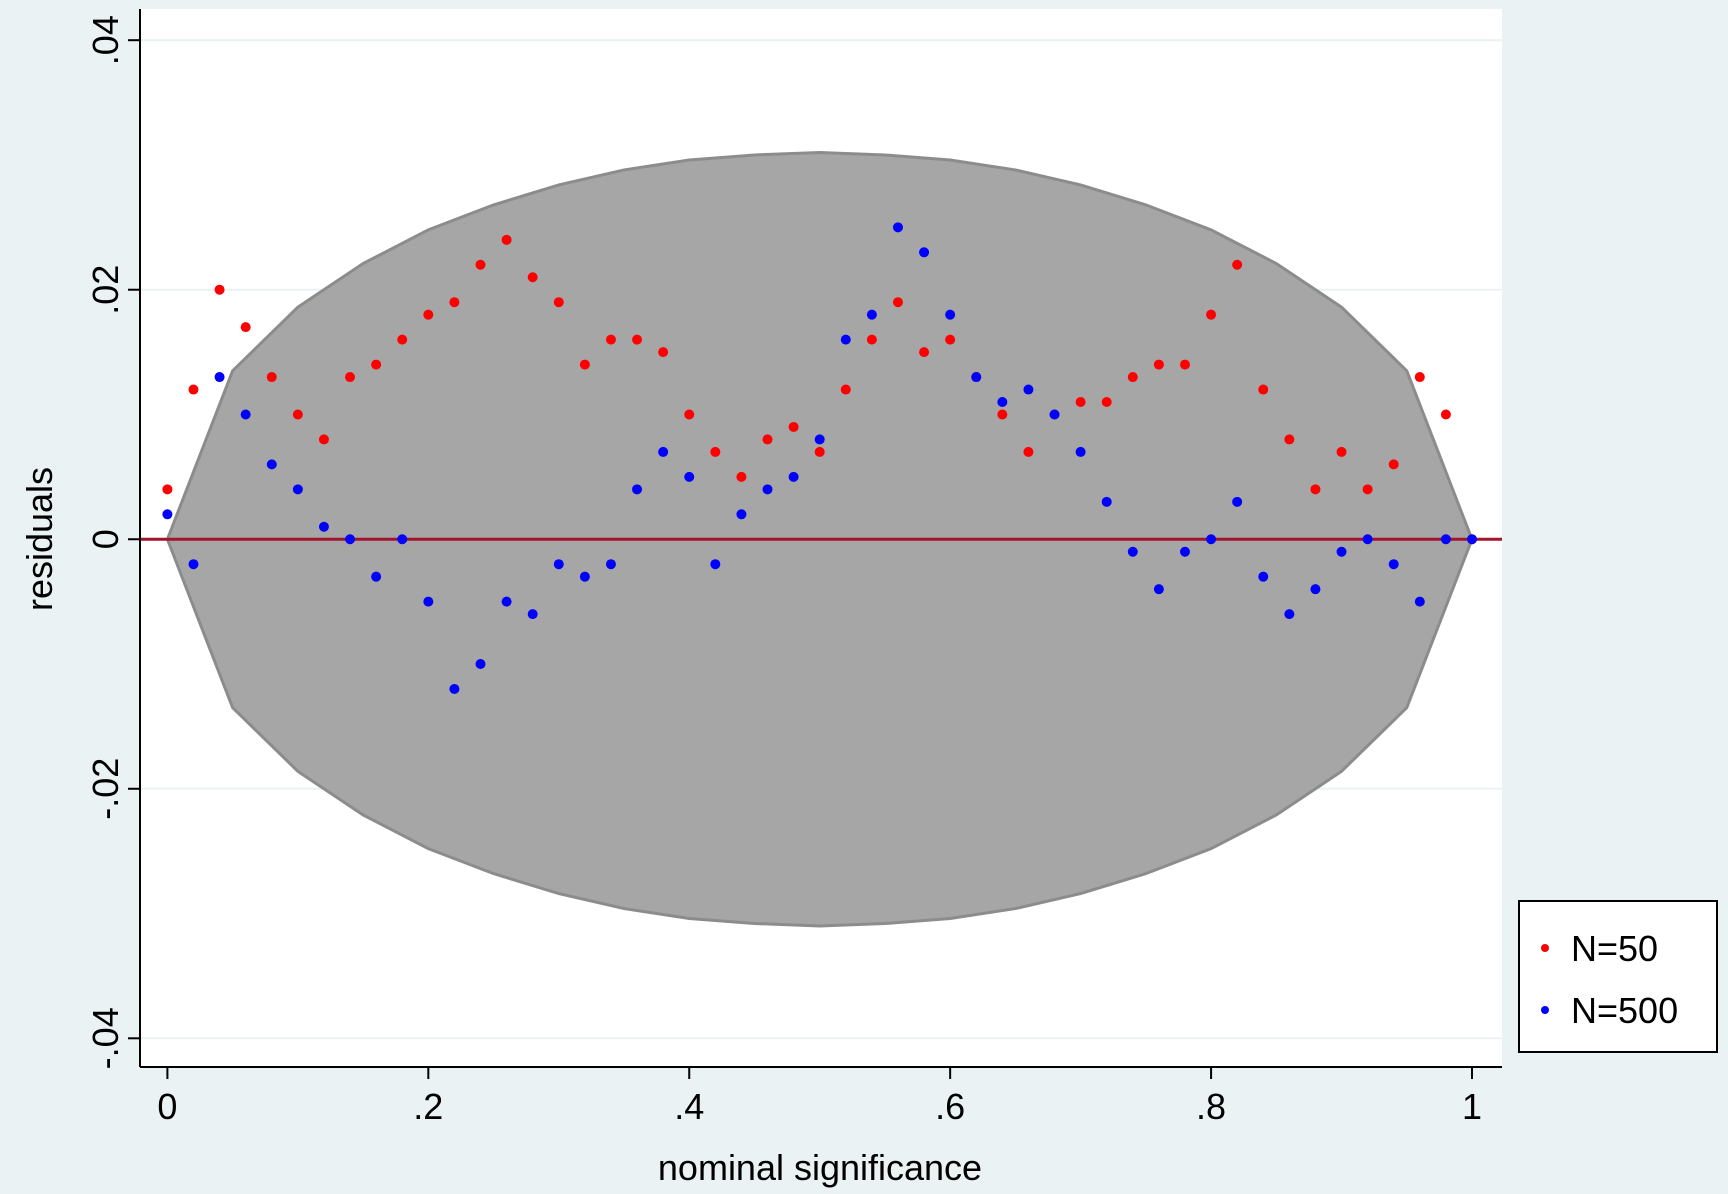  What do you see at coordinates (820, 1167) in the screenshot?
I see `x-axis-title: nominal significance` at bounding box center [820, 1167].